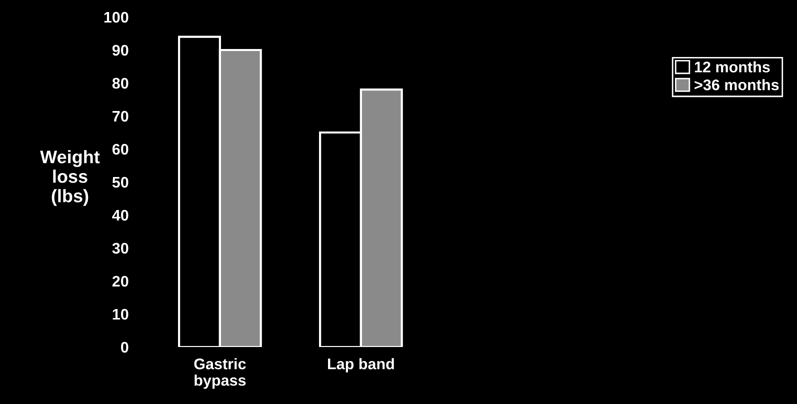  I want to click on y-tick-label: 100, so click(116, 17).